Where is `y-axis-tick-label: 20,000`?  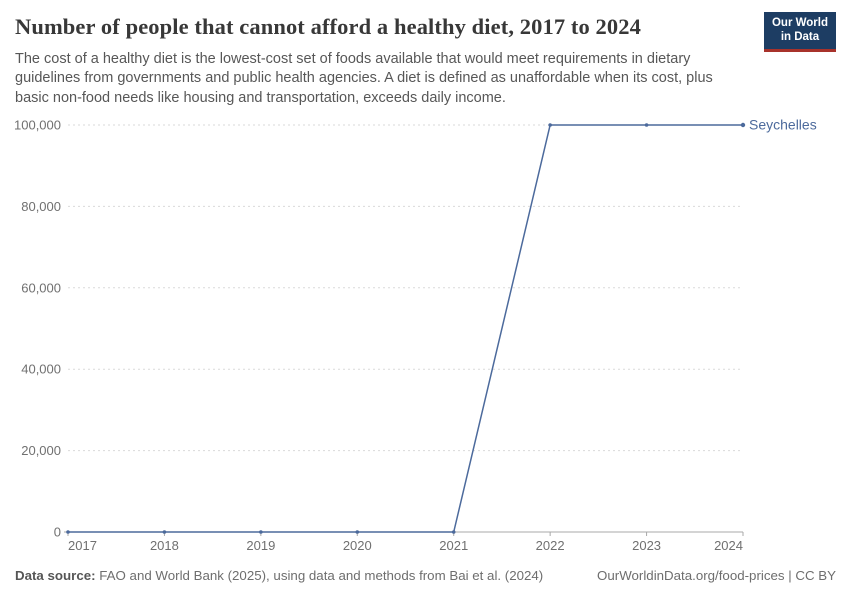 y-axis-tick-label: 20,000 is located at coordinates (41, 450).